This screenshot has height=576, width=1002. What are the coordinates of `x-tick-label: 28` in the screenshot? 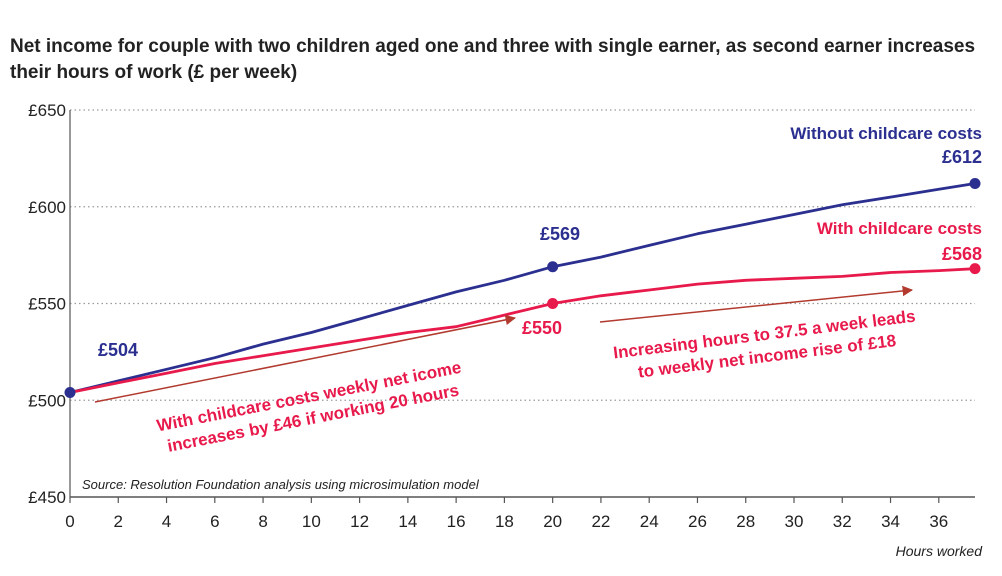 It's located at (745, 521).